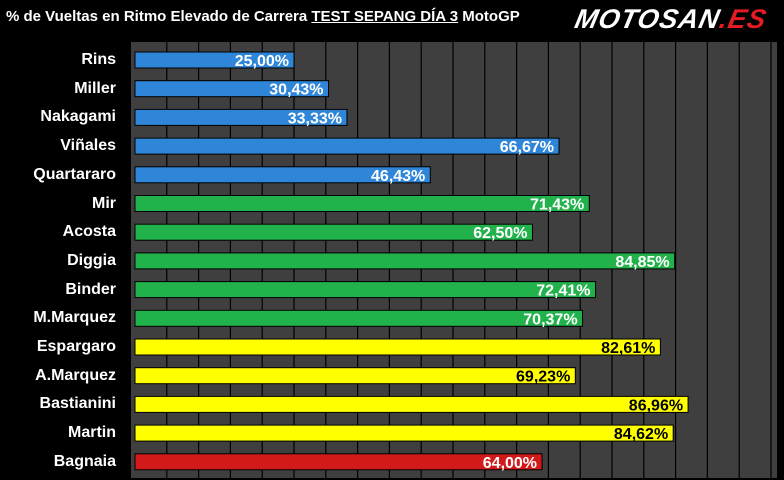  Describe the element at coordinates (84, 461) in the screenshot. I see `category-label: Bagnaia` at that location.